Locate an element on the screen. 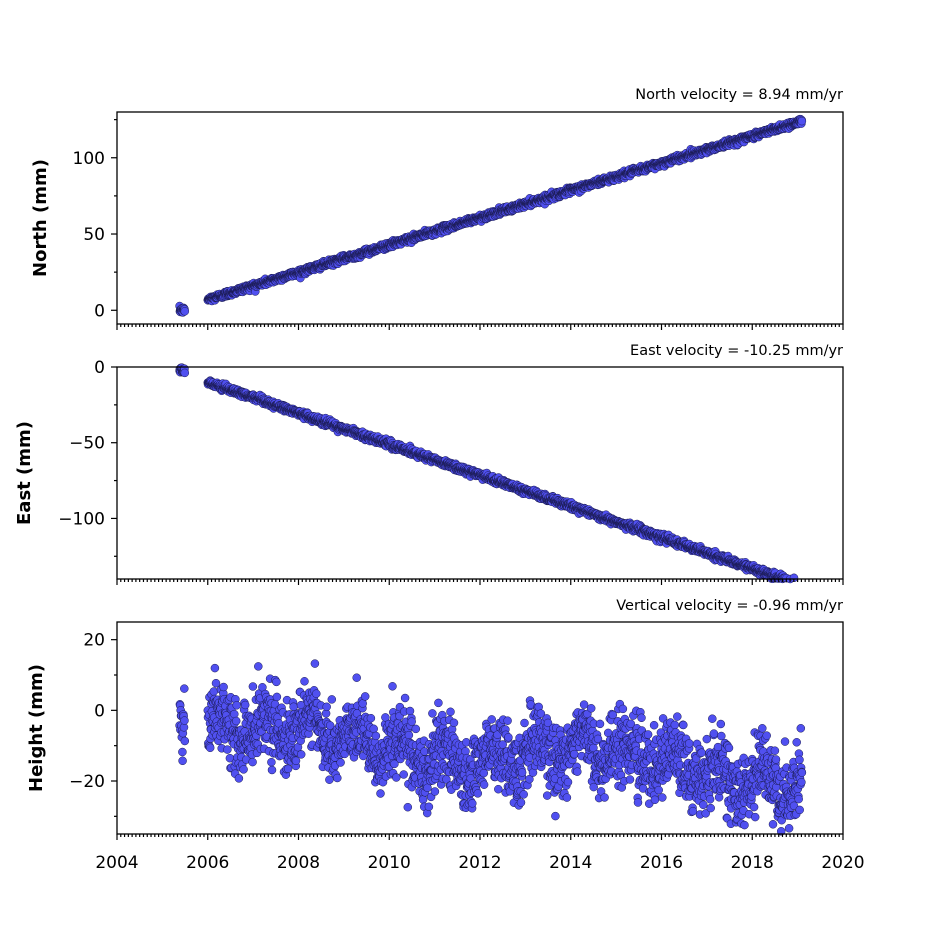 This screenshot has width=937, height=937. east-x-axis is located at coordinates (480, 582).